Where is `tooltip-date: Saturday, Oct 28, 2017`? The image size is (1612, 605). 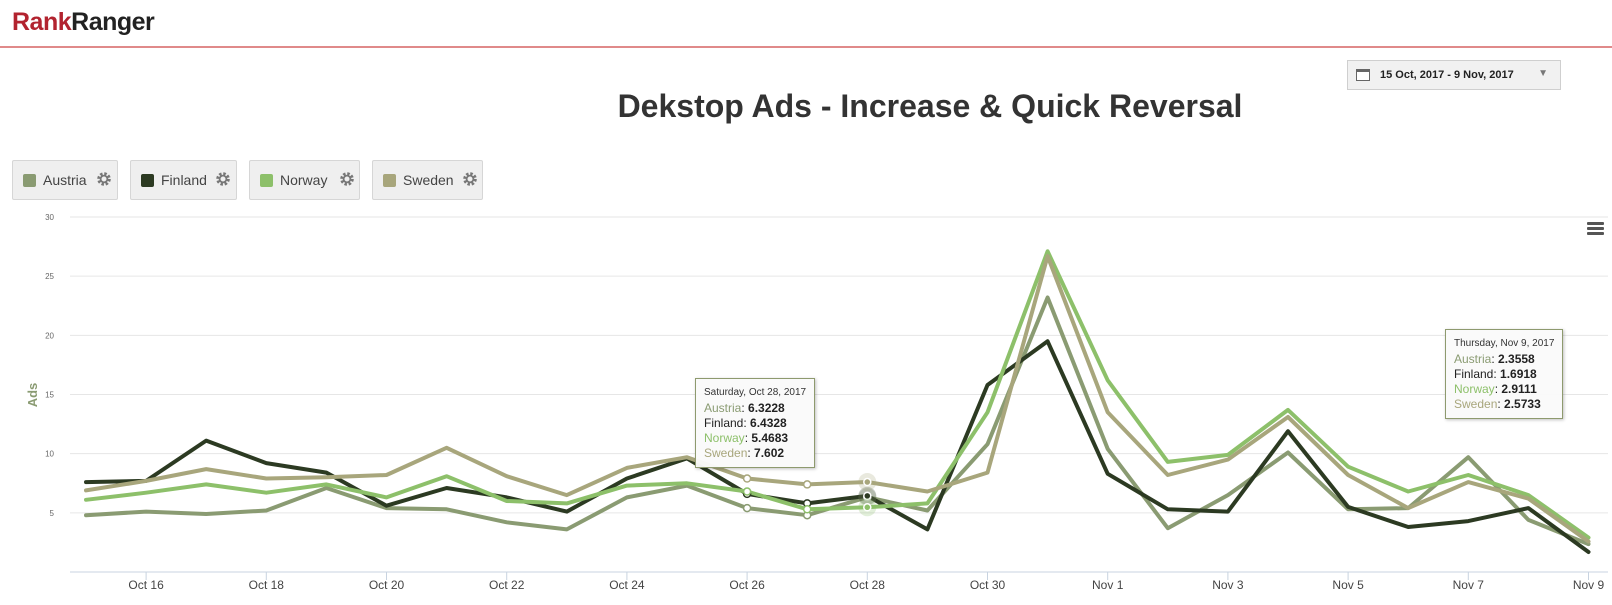 tooltip-date: Saturday, Oct 28, 2017 is located at coordinates (755, 392).